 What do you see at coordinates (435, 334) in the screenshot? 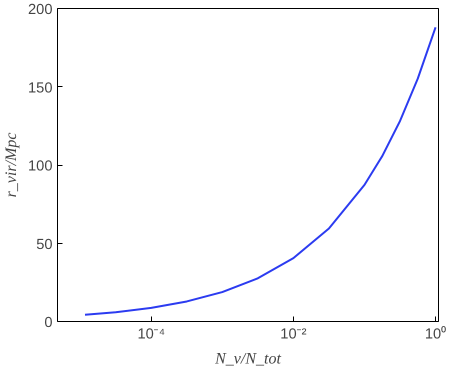
I see `x-tick-label: 10⁰` at bounding box center [435, 334].